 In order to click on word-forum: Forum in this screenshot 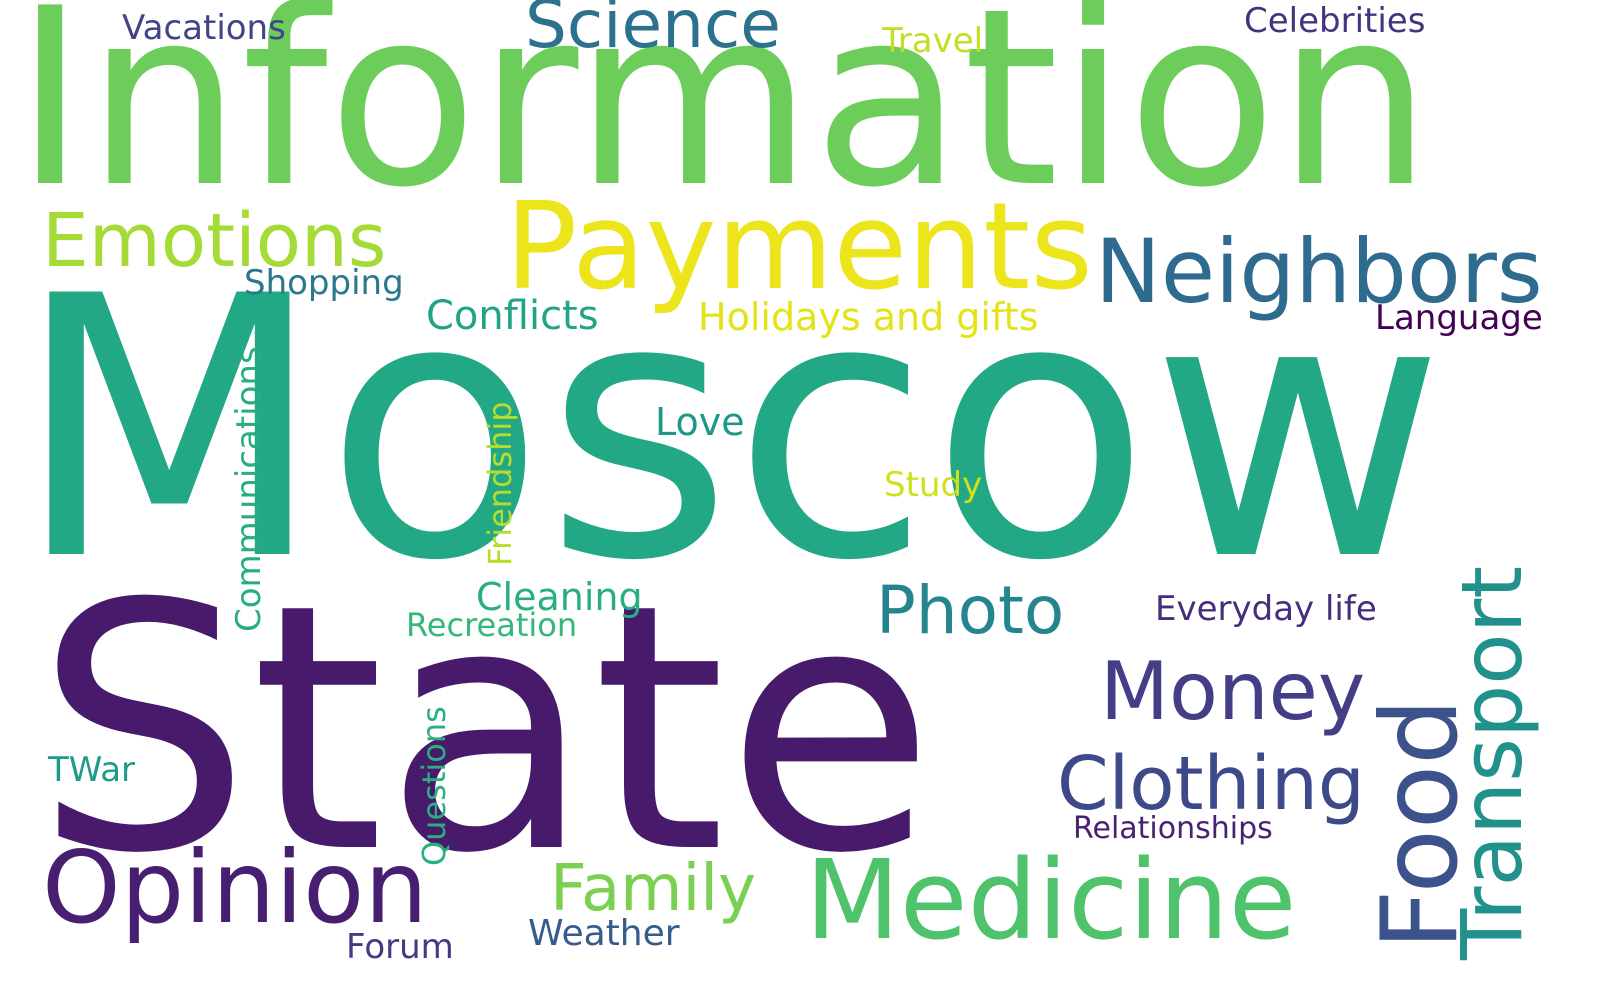, I will do `click(400, 947)`.